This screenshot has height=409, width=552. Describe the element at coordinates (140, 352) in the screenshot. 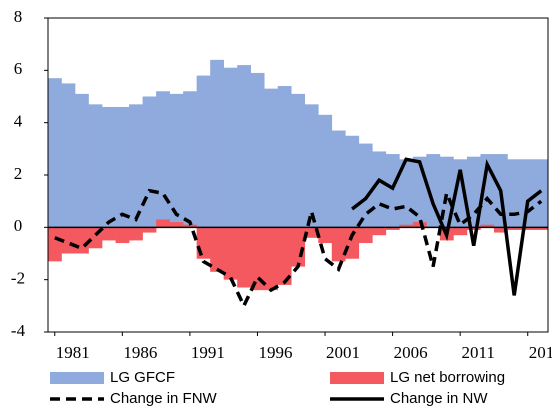

I see `x-tick-label: 1986` at that location.